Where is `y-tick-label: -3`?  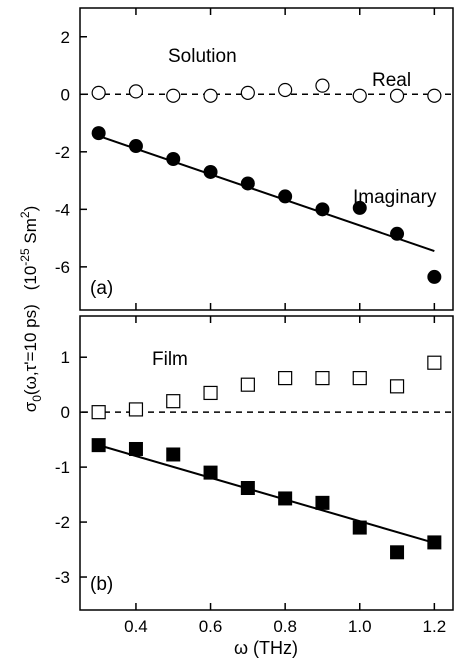 y-tick-label: -3 is located at coordinates (62, 577).